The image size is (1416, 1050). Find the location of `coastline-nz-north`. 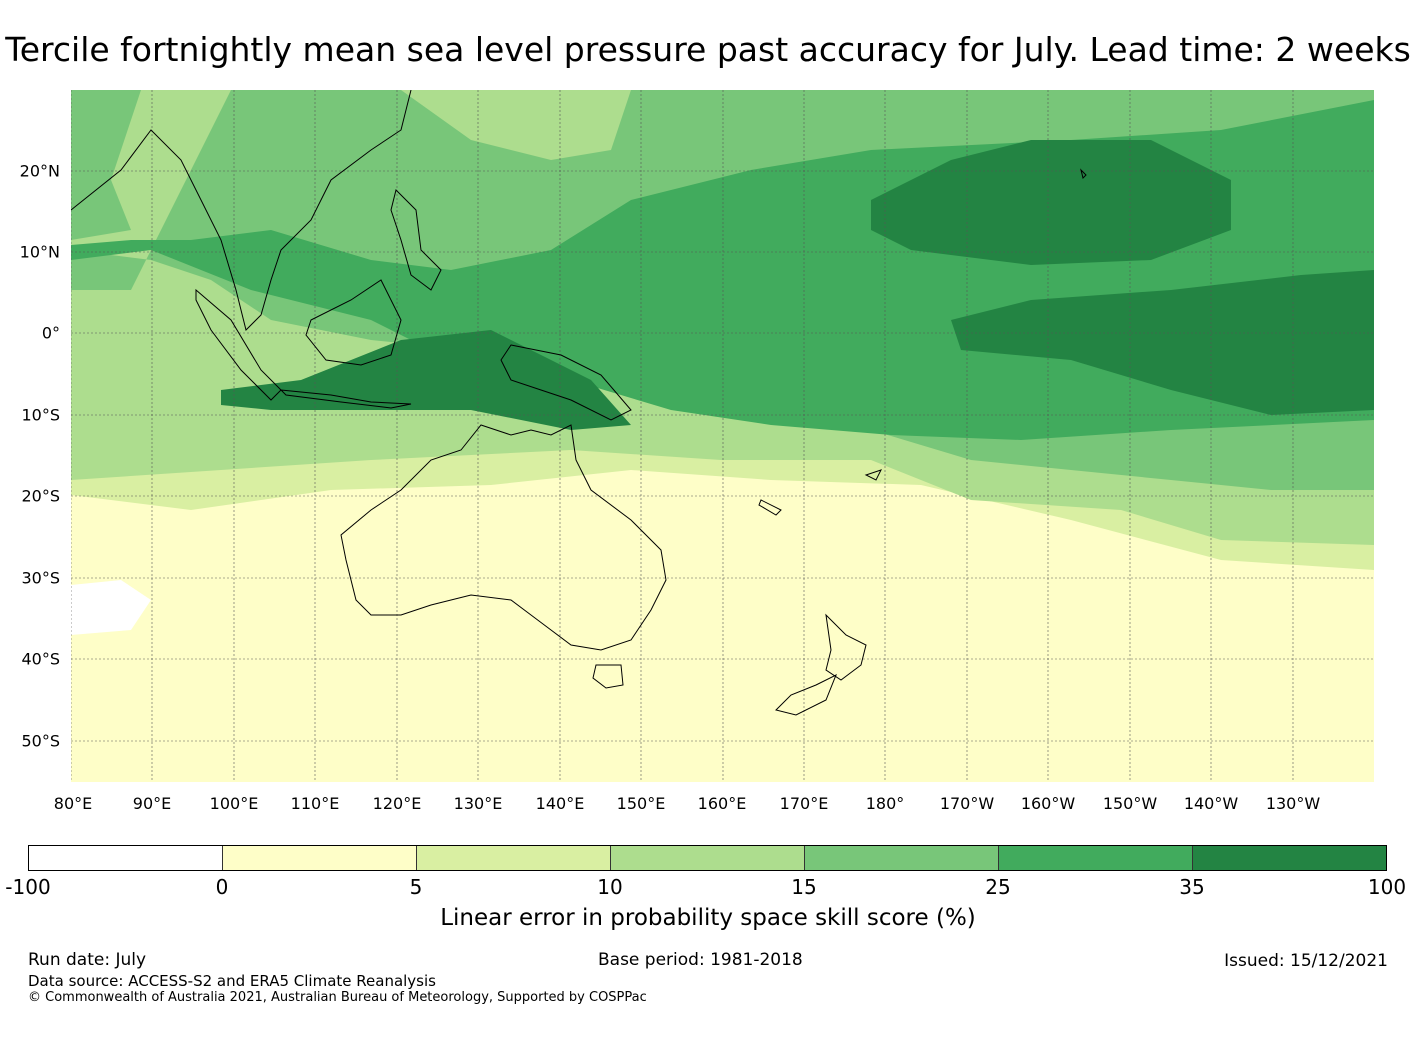

coastline-nz-north is located at coordinates (846, 647).